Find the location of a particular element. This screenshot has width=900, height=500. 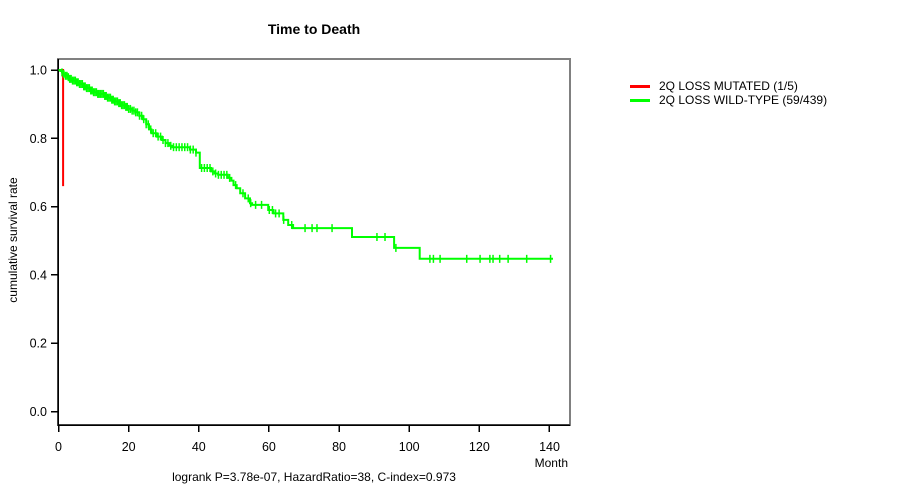

y-tick-label: 1.0 is located at coordinates (38, 71).